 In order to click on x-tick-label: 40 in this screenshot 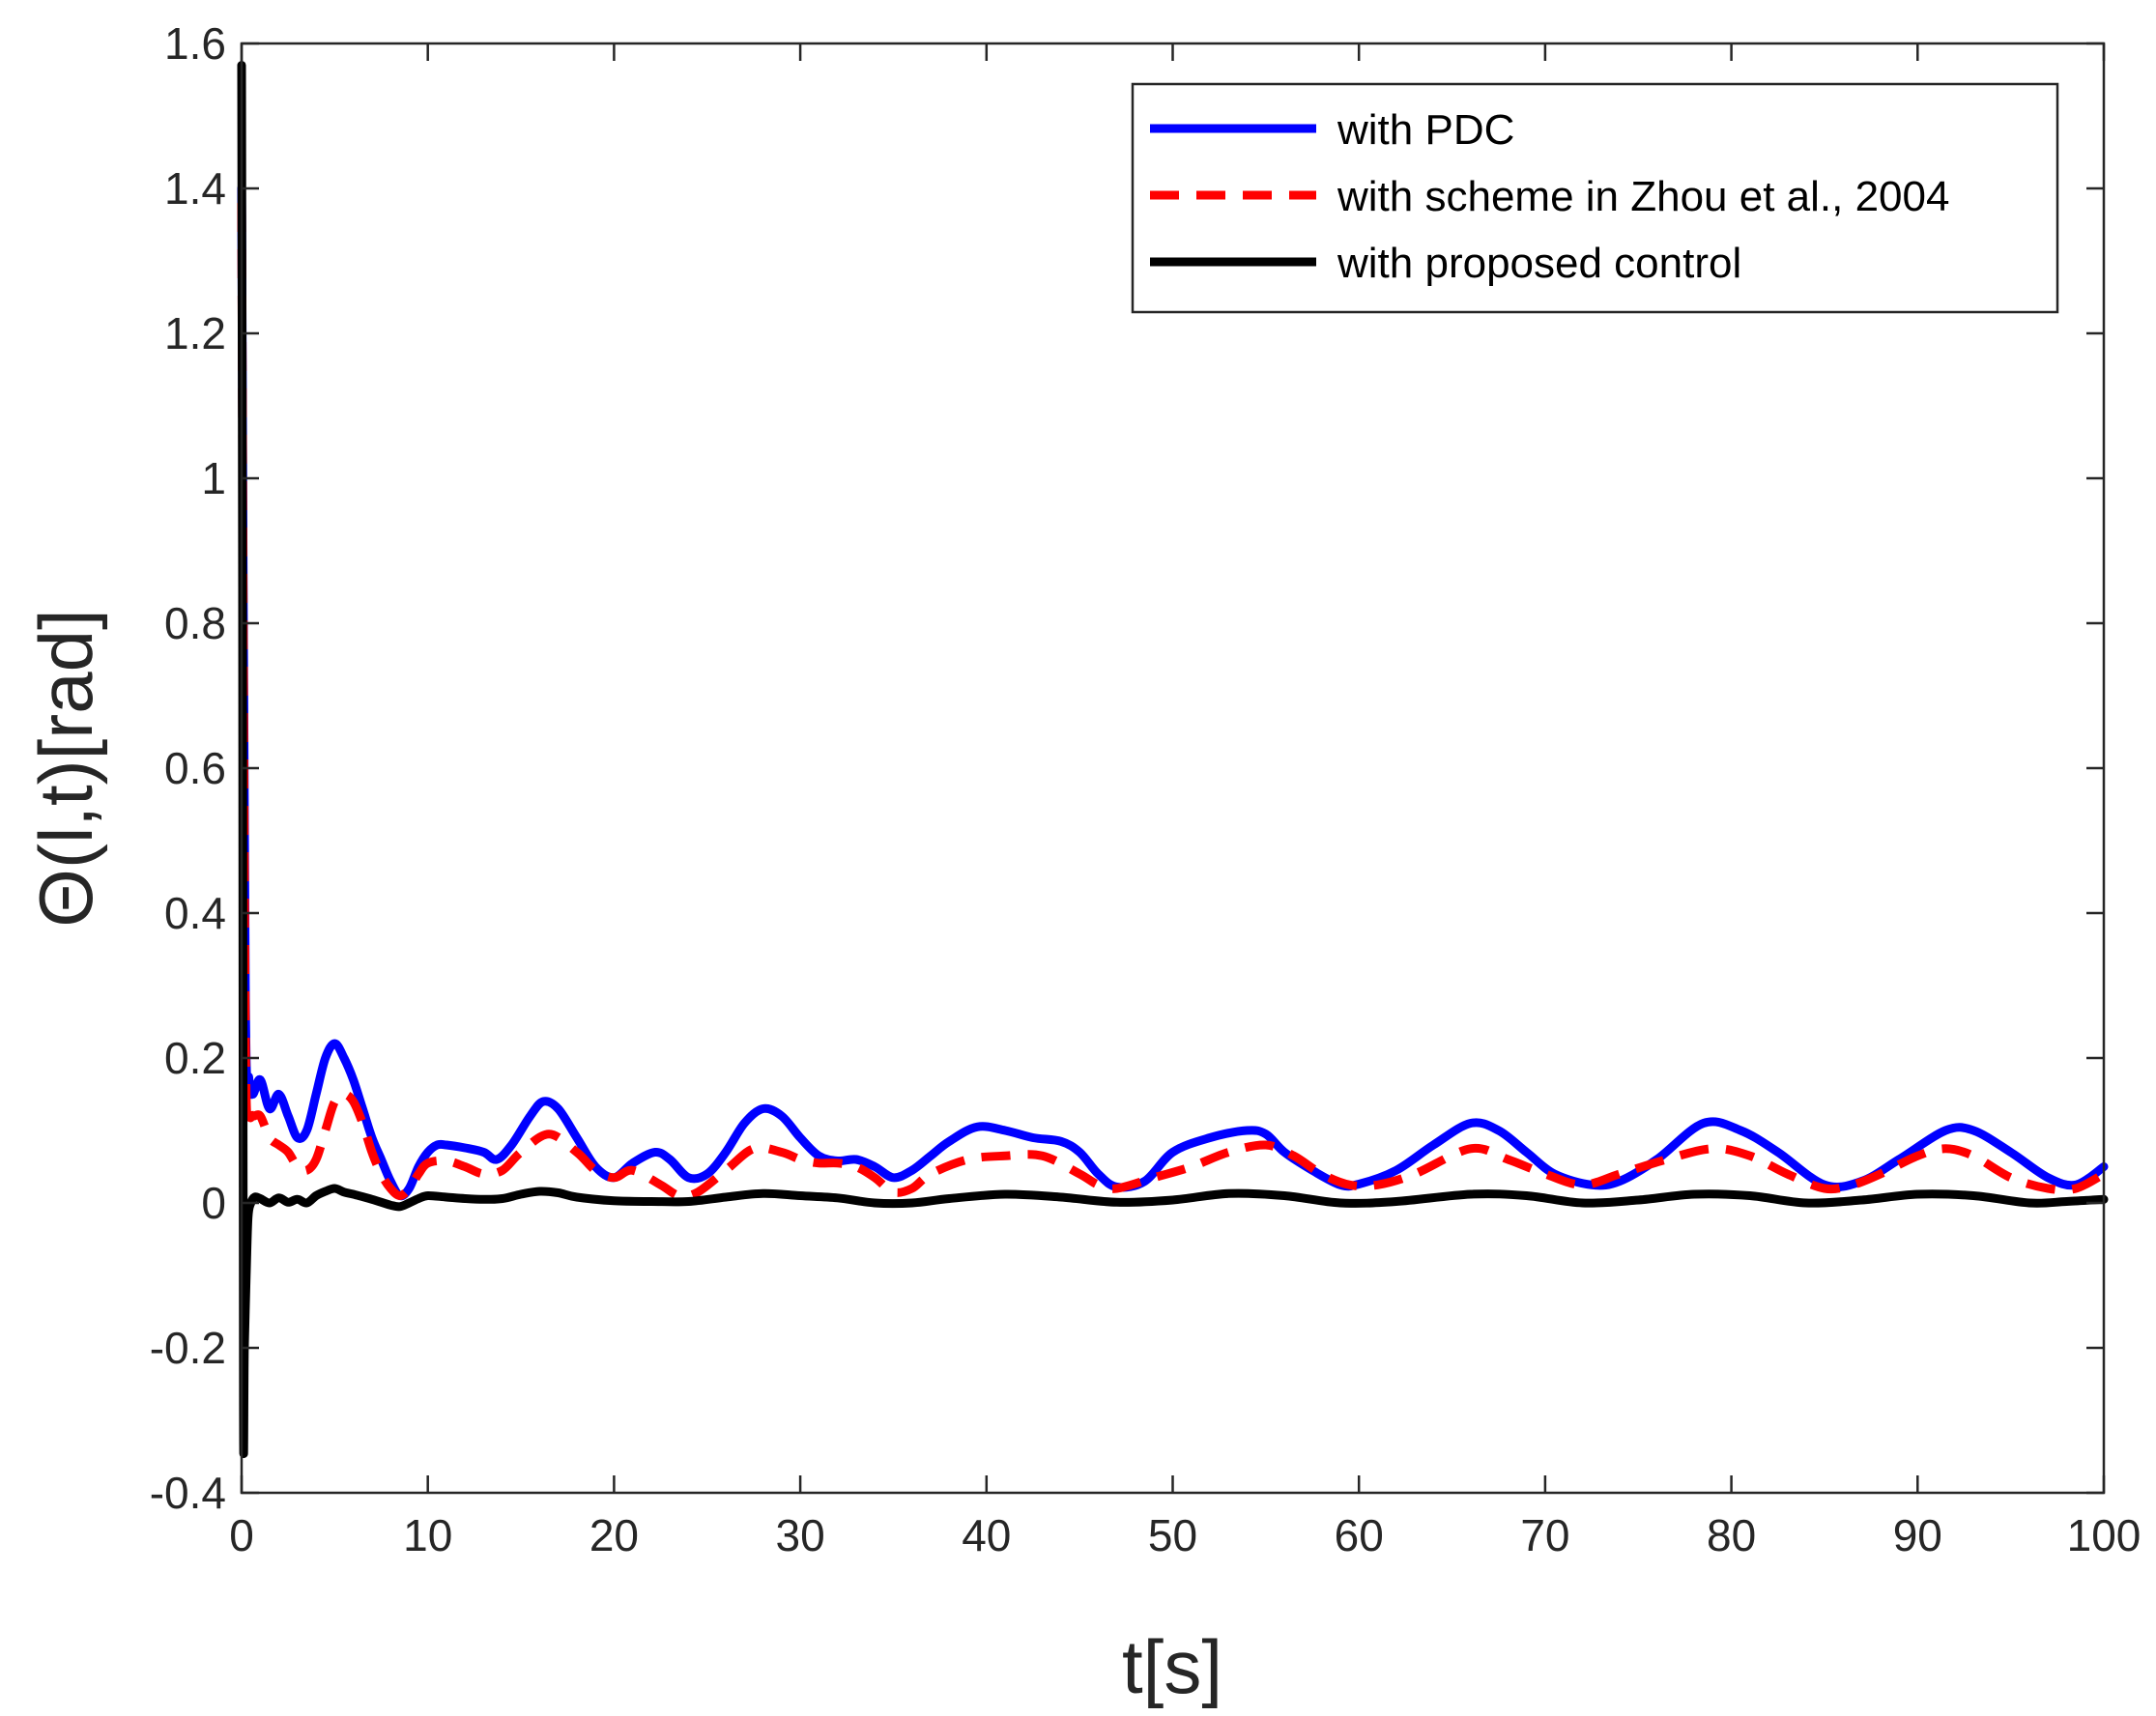, I will do `click(987, 1535)`.